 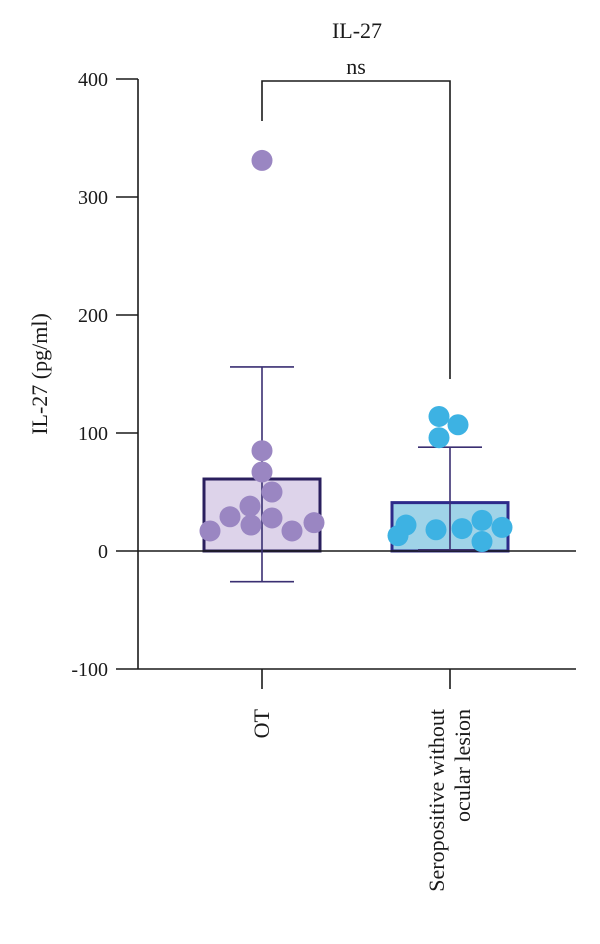 What do you see at coordinates (261, 723) in the screenshot?
I see `x-category-label: OT` at bounding box center [261, 723].